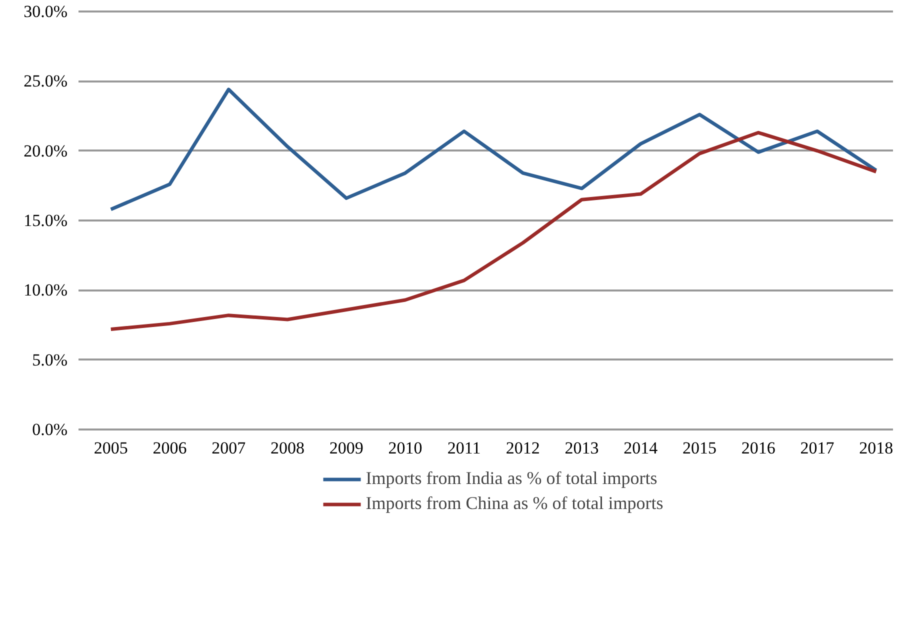  Describe the element at coordinates (876, 448) in the screenshot. I see `x-tick-label: 2018` at that location.